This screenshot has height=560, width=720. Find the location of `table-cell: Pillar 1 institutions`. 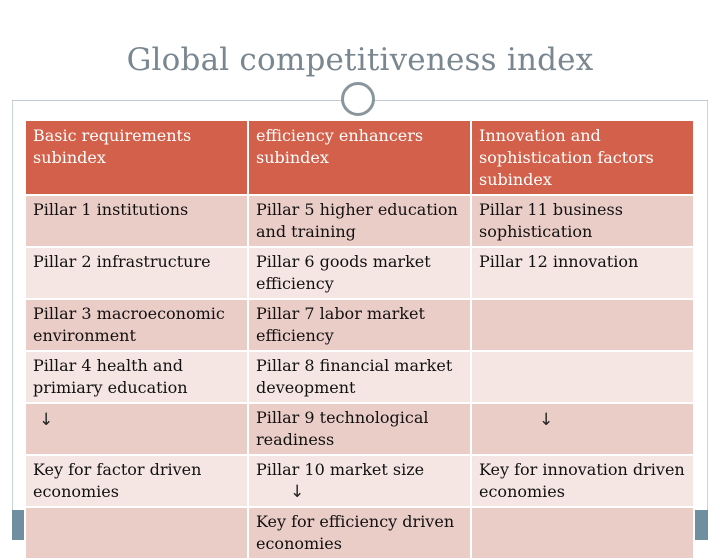

table-cell: Pillar 1 institutions is located at coordinates (136, 221).